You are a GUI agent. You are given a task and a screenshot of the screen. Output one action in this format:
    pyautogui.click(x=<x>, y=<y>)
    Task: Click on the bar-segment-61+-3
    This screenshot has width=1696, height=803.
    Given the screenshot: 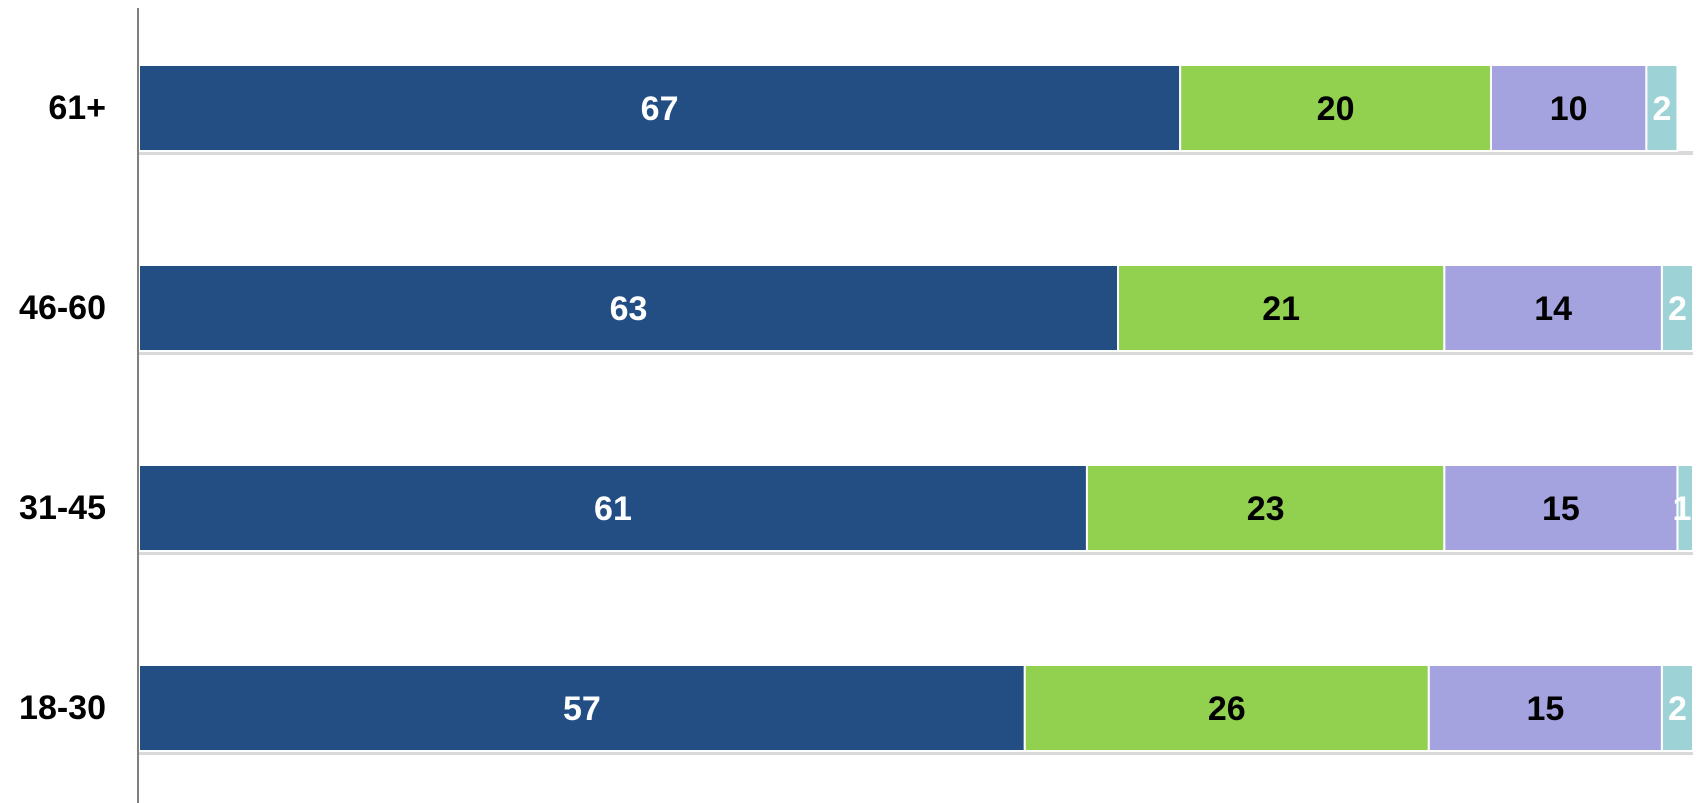 What is the action you would take?
    pyautogui.click(x=1662, y=108)
    